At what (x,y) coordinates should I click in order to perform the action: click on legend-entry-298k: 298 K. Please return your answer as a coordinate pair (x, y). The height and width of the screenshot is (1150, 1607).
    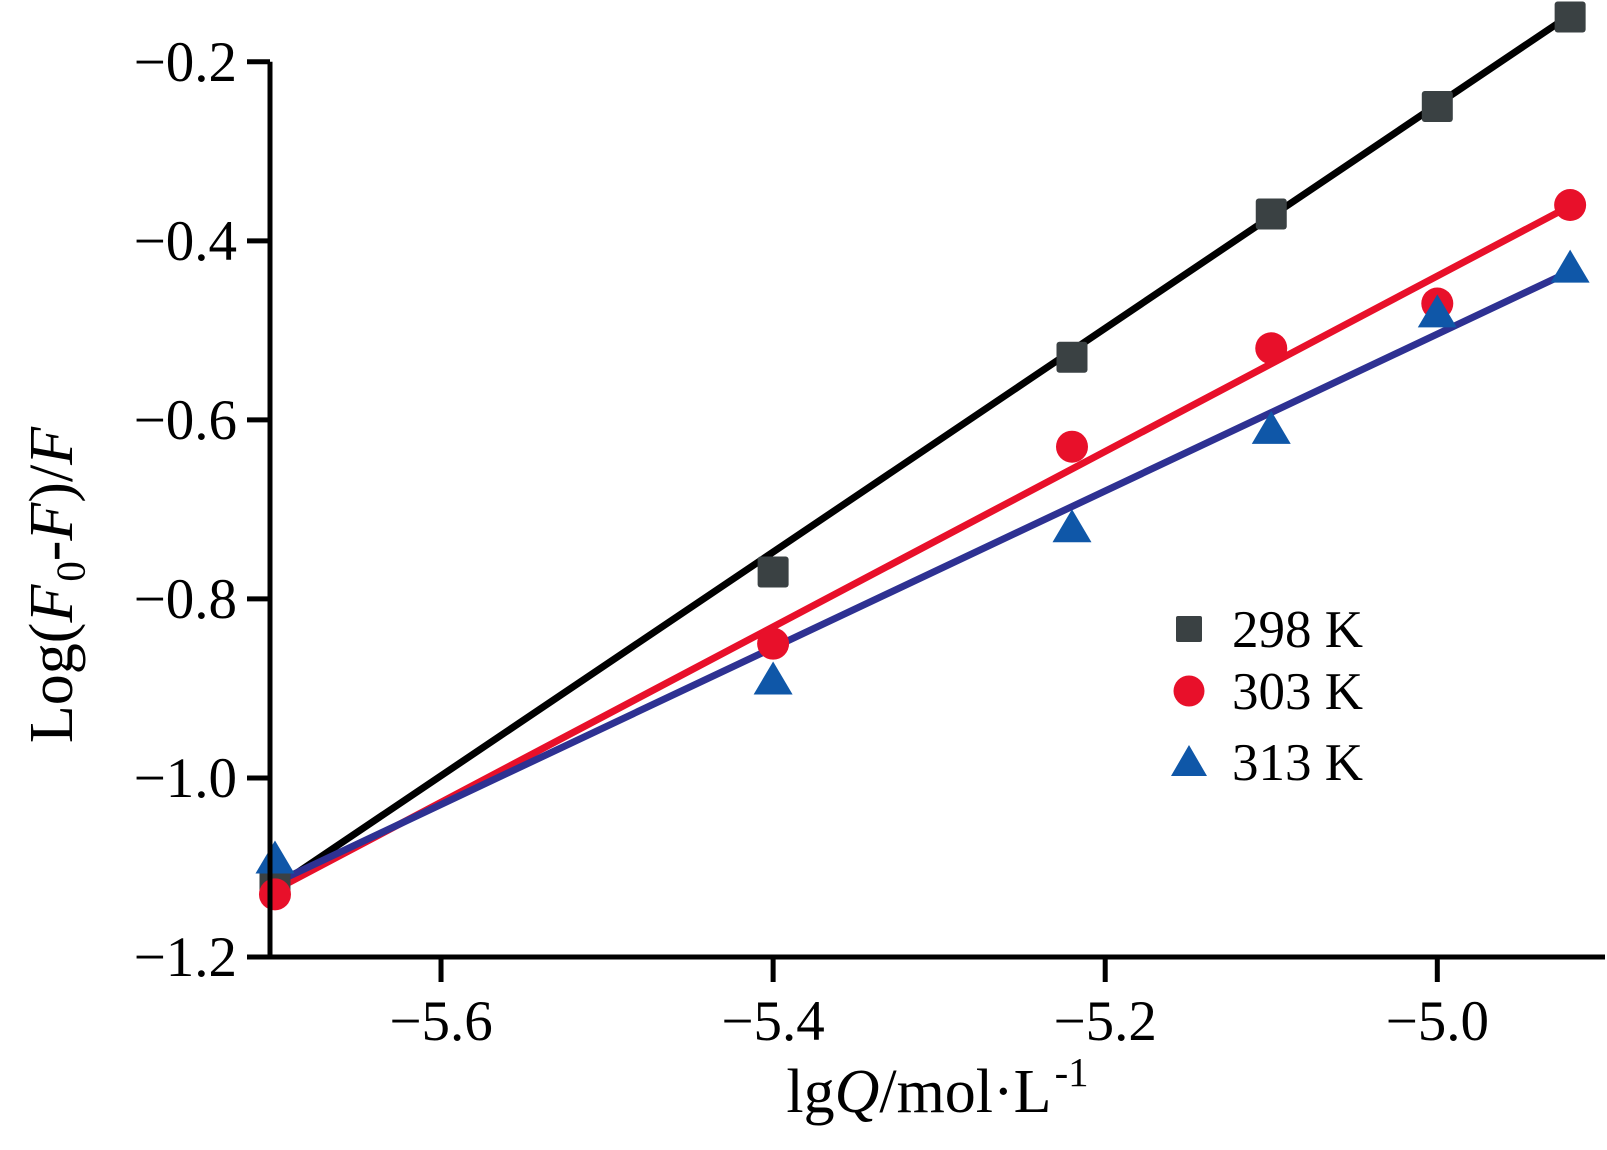
    Looking at the image, I should click on (1269, 630).